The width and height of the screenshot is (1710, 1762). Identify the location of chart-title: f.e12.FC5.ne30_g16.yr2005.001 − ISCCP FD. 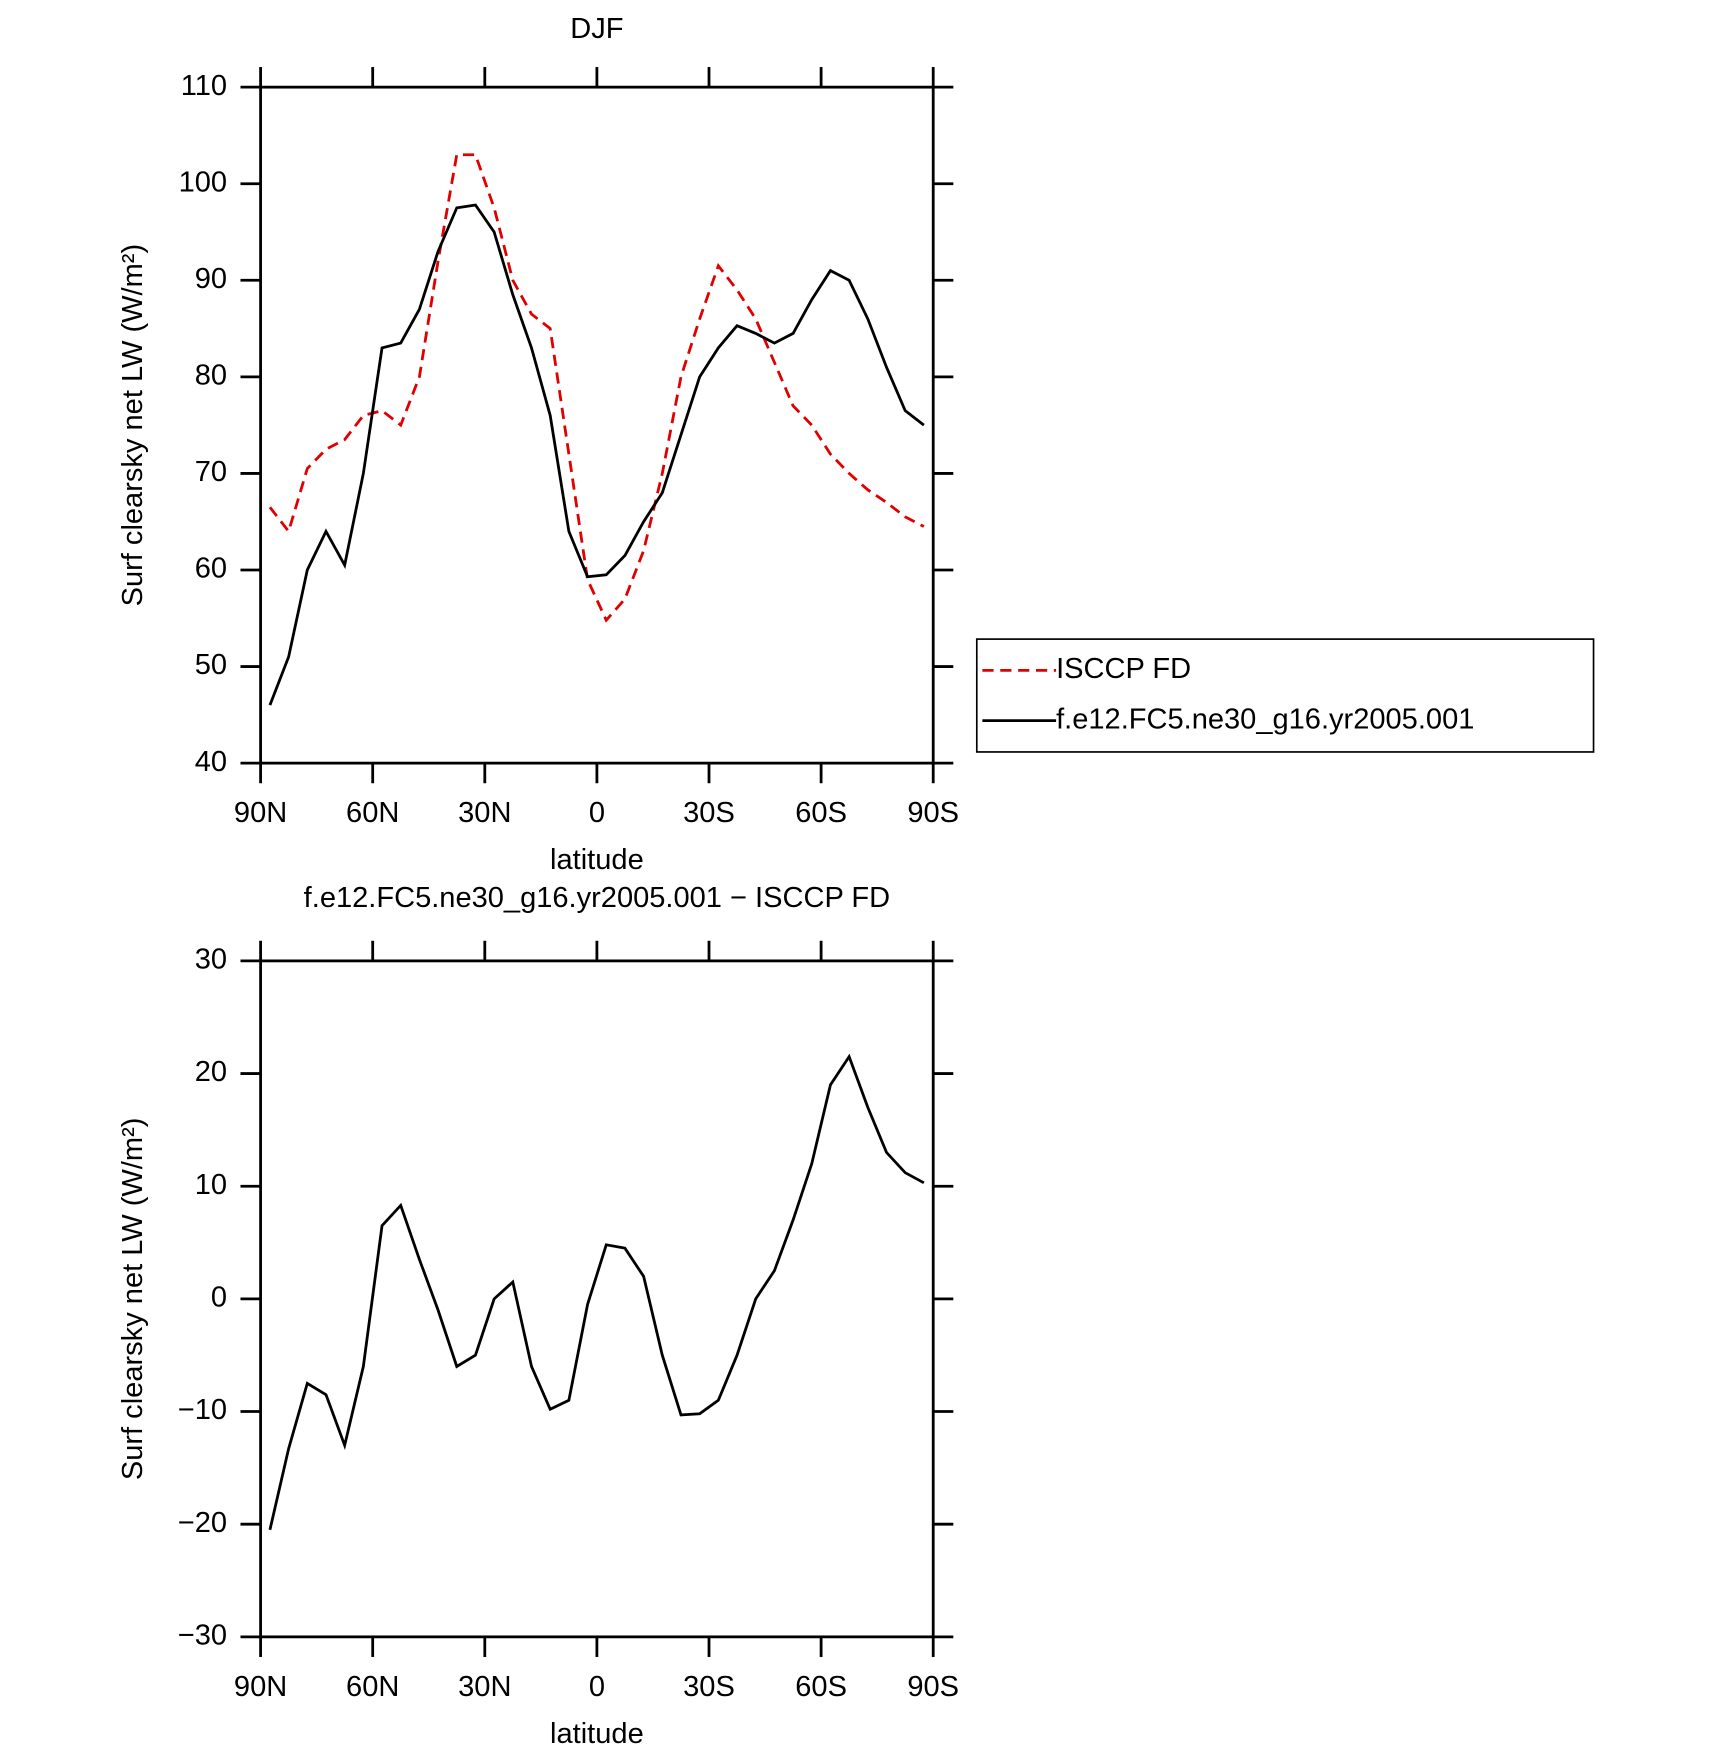
(597, 898).